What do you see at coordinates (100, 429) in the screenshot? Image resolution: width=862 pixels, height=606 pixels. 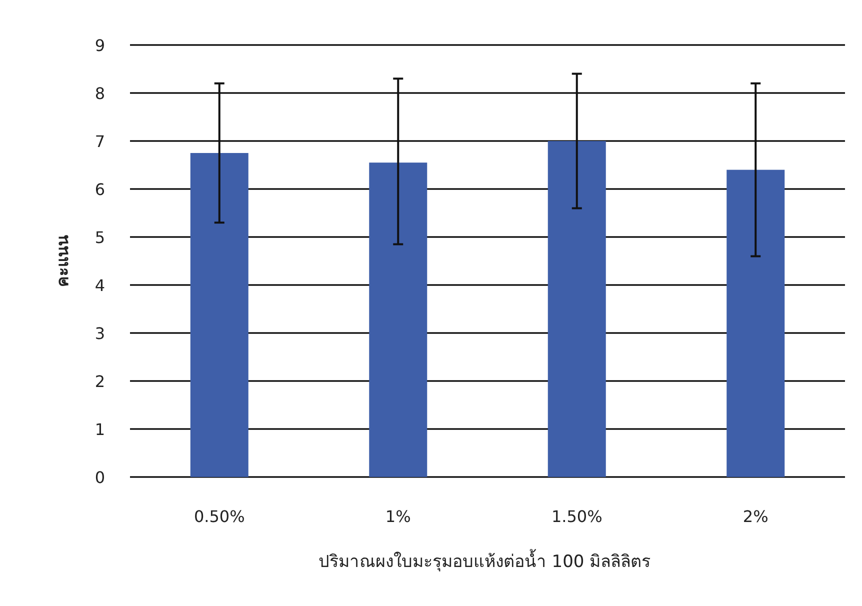 I see `y-tick-label: 1` at bounding box center [100, 429].